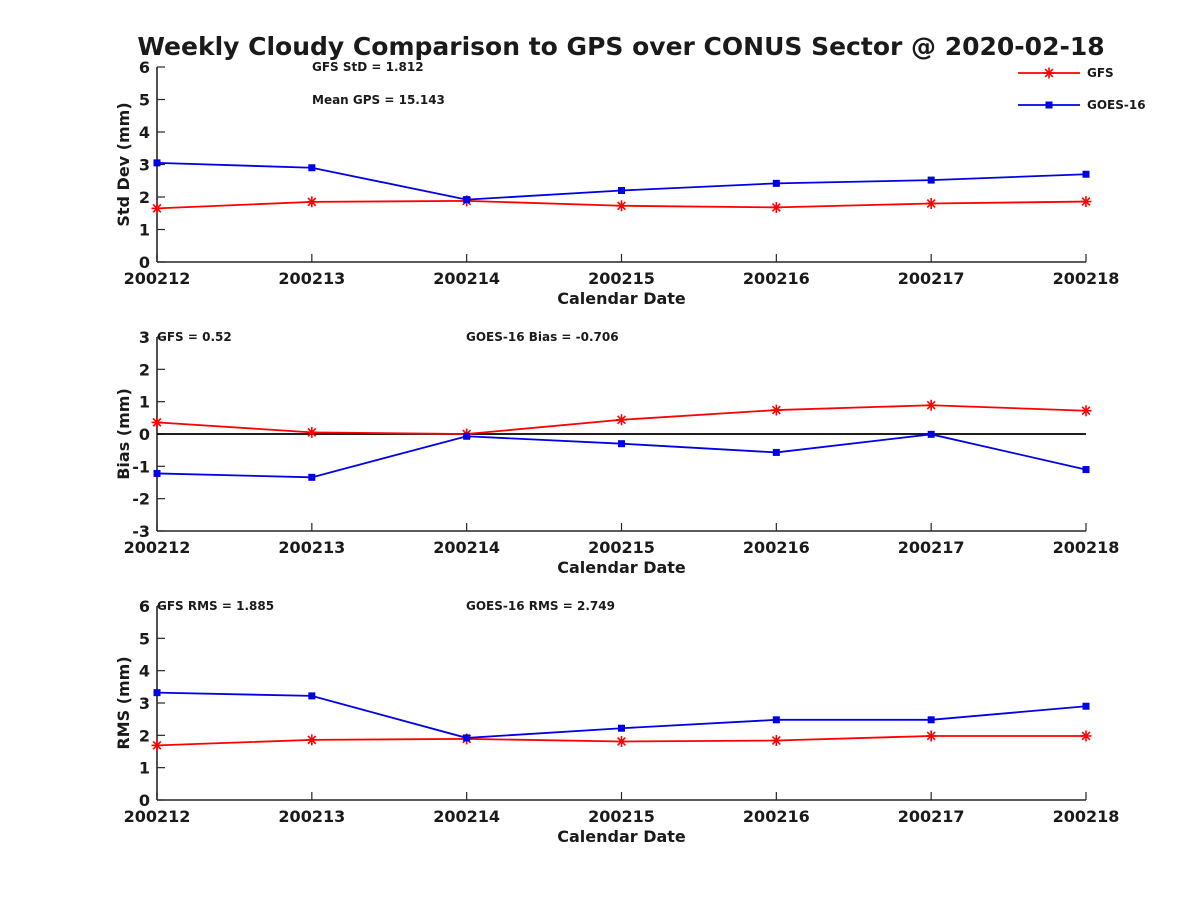 The image size is (1200, 900). Describe the element at coordinates (141, 466) in the screenshot. I see `y-tick-label: -1` at that location.